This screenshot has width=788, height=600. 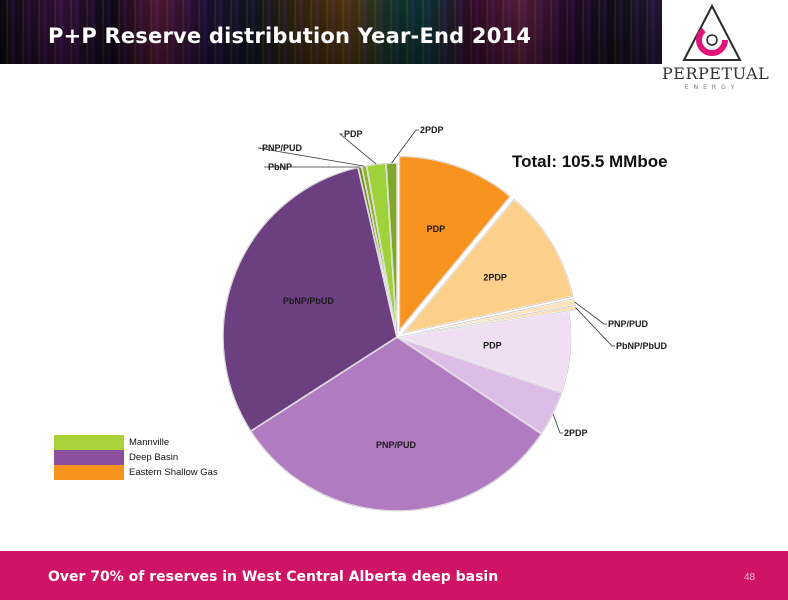 I want to click on pie-slice-deep-basin-pnp-pud, so click(x=396, y=424).